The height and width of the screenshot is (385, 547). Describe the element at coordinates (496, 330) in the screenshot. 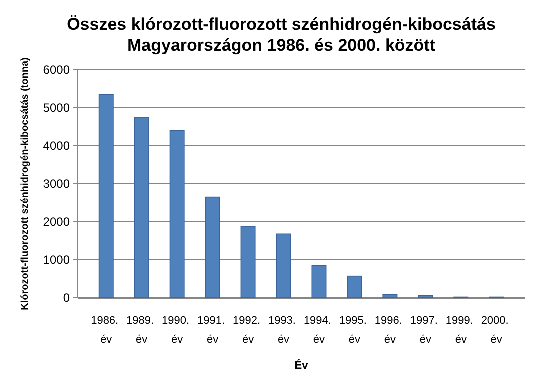

I see `x-tick-label: 2000. év` at that location.